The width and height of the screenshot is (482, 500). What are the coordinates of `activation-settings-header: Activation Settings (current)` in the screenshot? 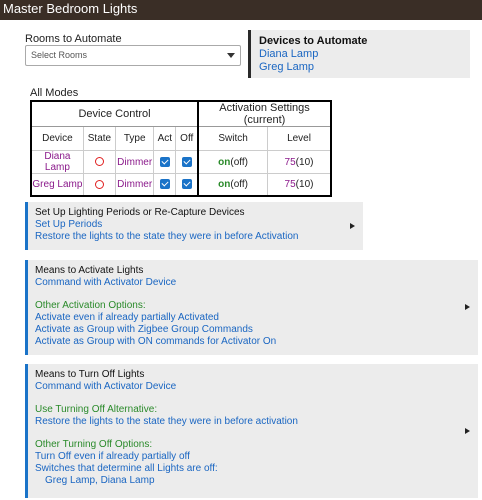 It's located at (264, 113).